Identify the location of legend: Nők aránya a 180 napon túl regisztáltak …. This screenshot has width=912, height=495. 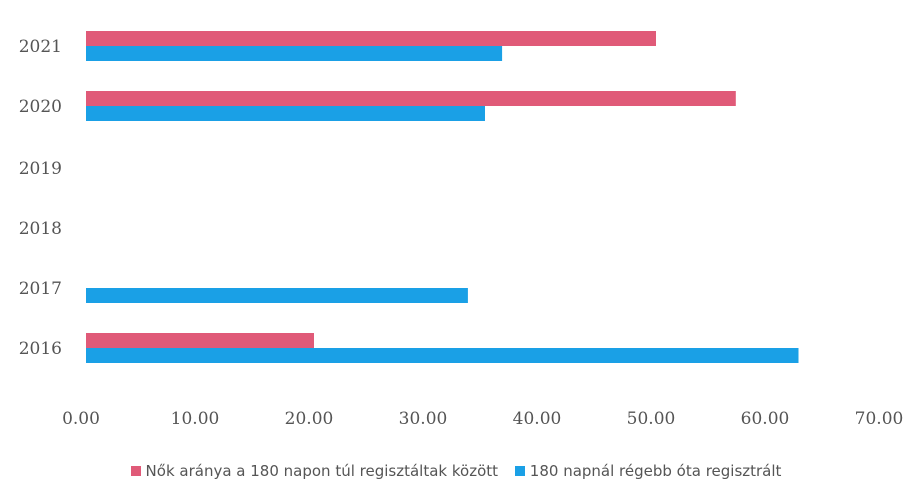
(456, 471).